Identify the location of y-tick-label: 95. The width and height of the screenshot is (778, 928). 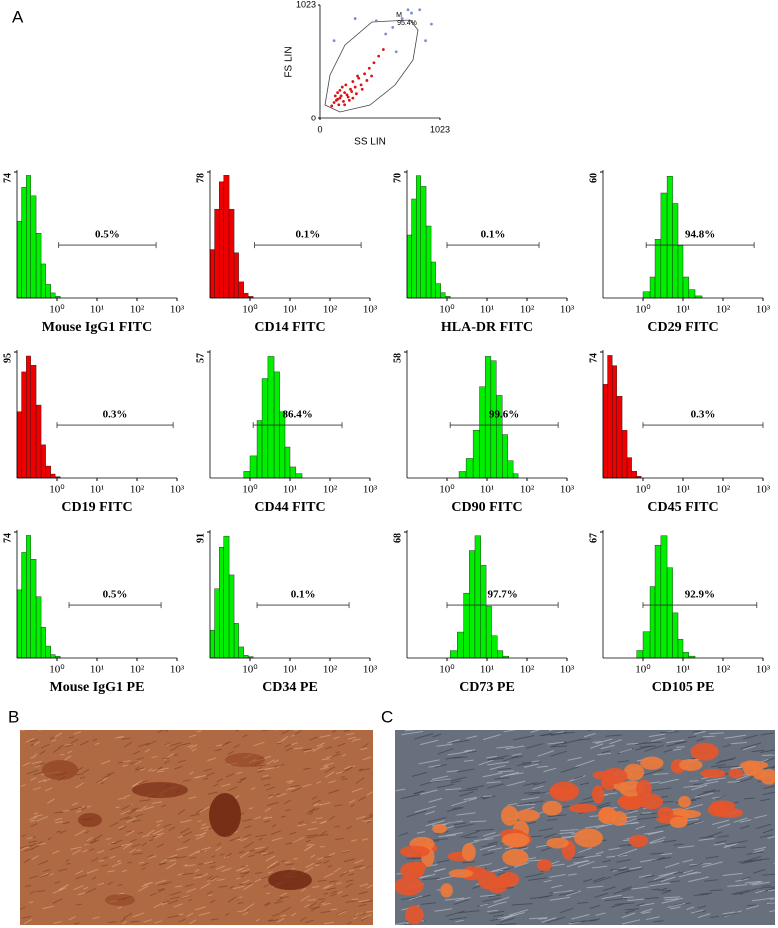
(7, 358).